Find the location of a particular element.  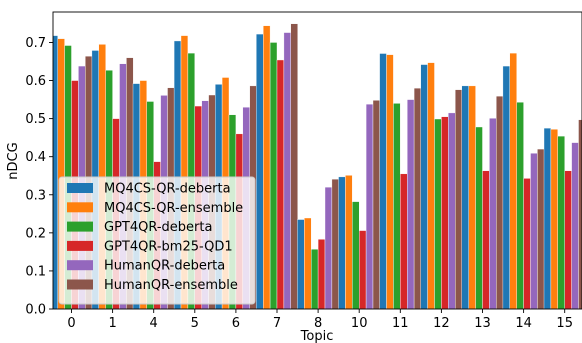

x-tick-label: 8 is located at coordinates (318, 323).